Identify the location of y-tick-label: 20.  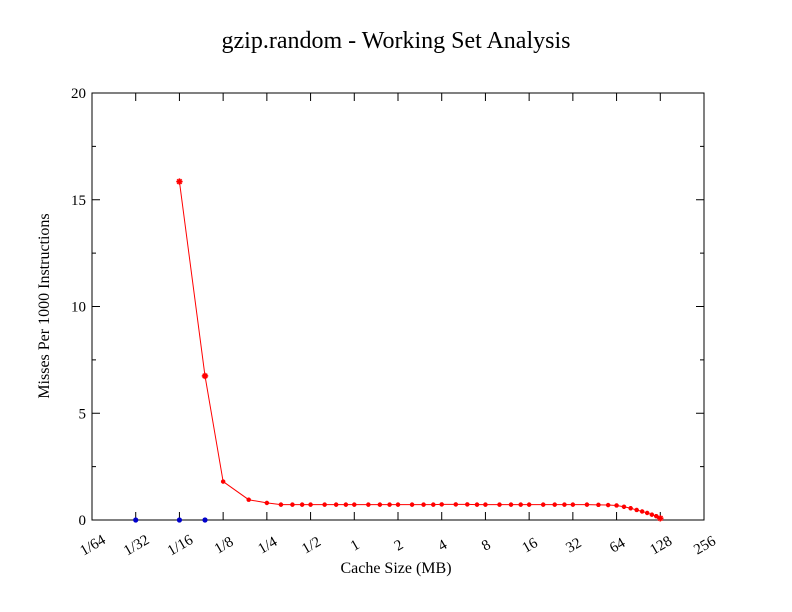
(78, 94).